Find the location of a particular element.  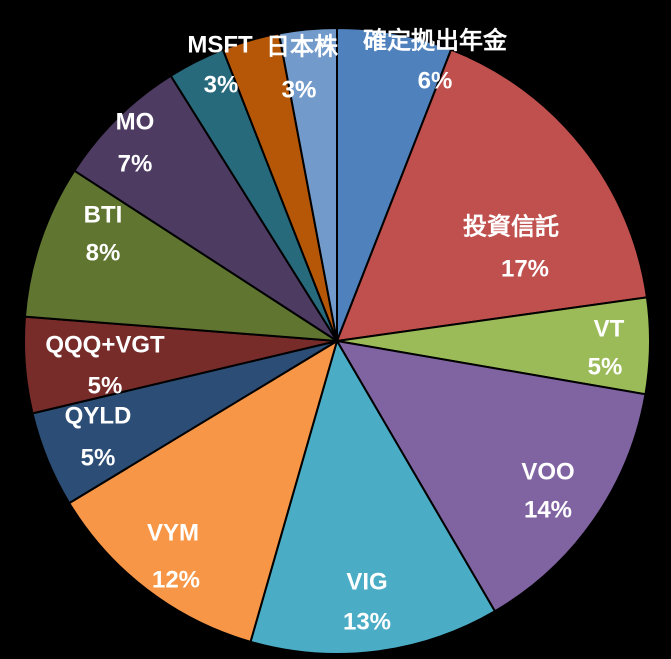

slice-value-label-12: 3% is located at coordinates (299, 89).